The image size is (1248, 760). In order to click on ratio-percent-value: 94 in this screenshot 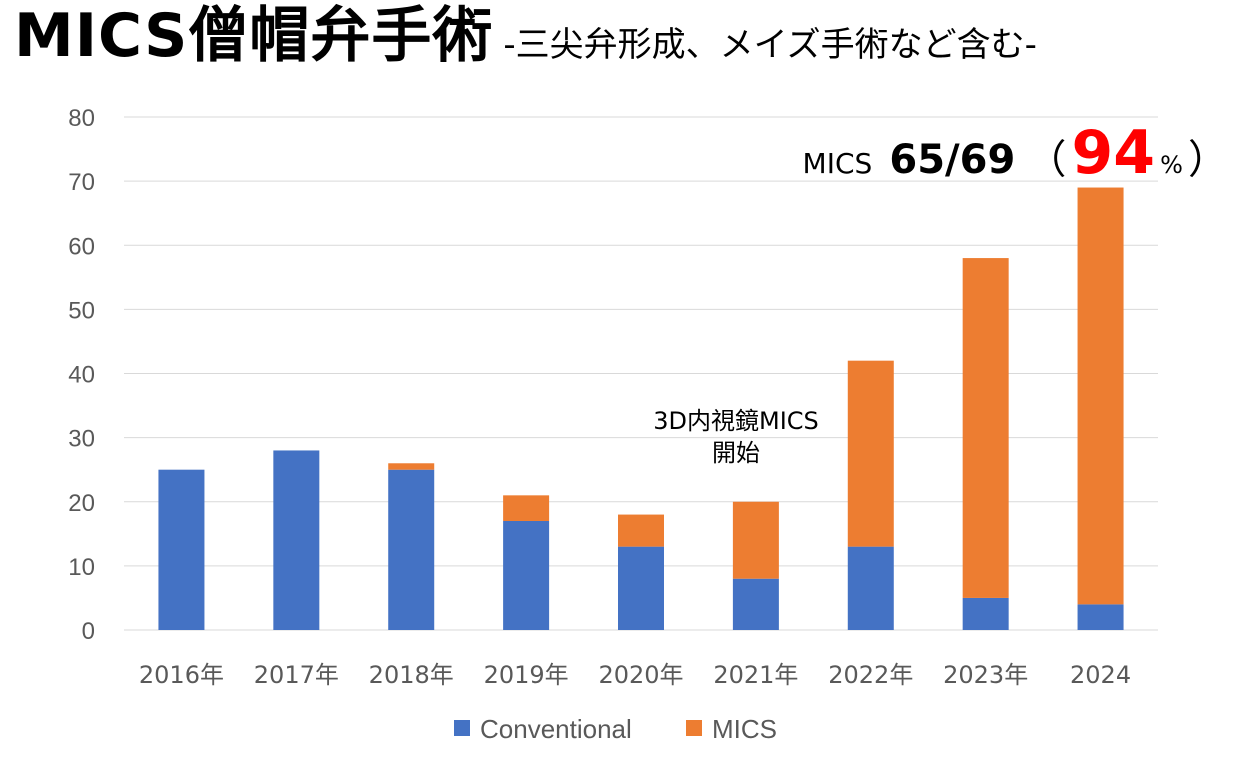, I will do `click(1114, 153)`.